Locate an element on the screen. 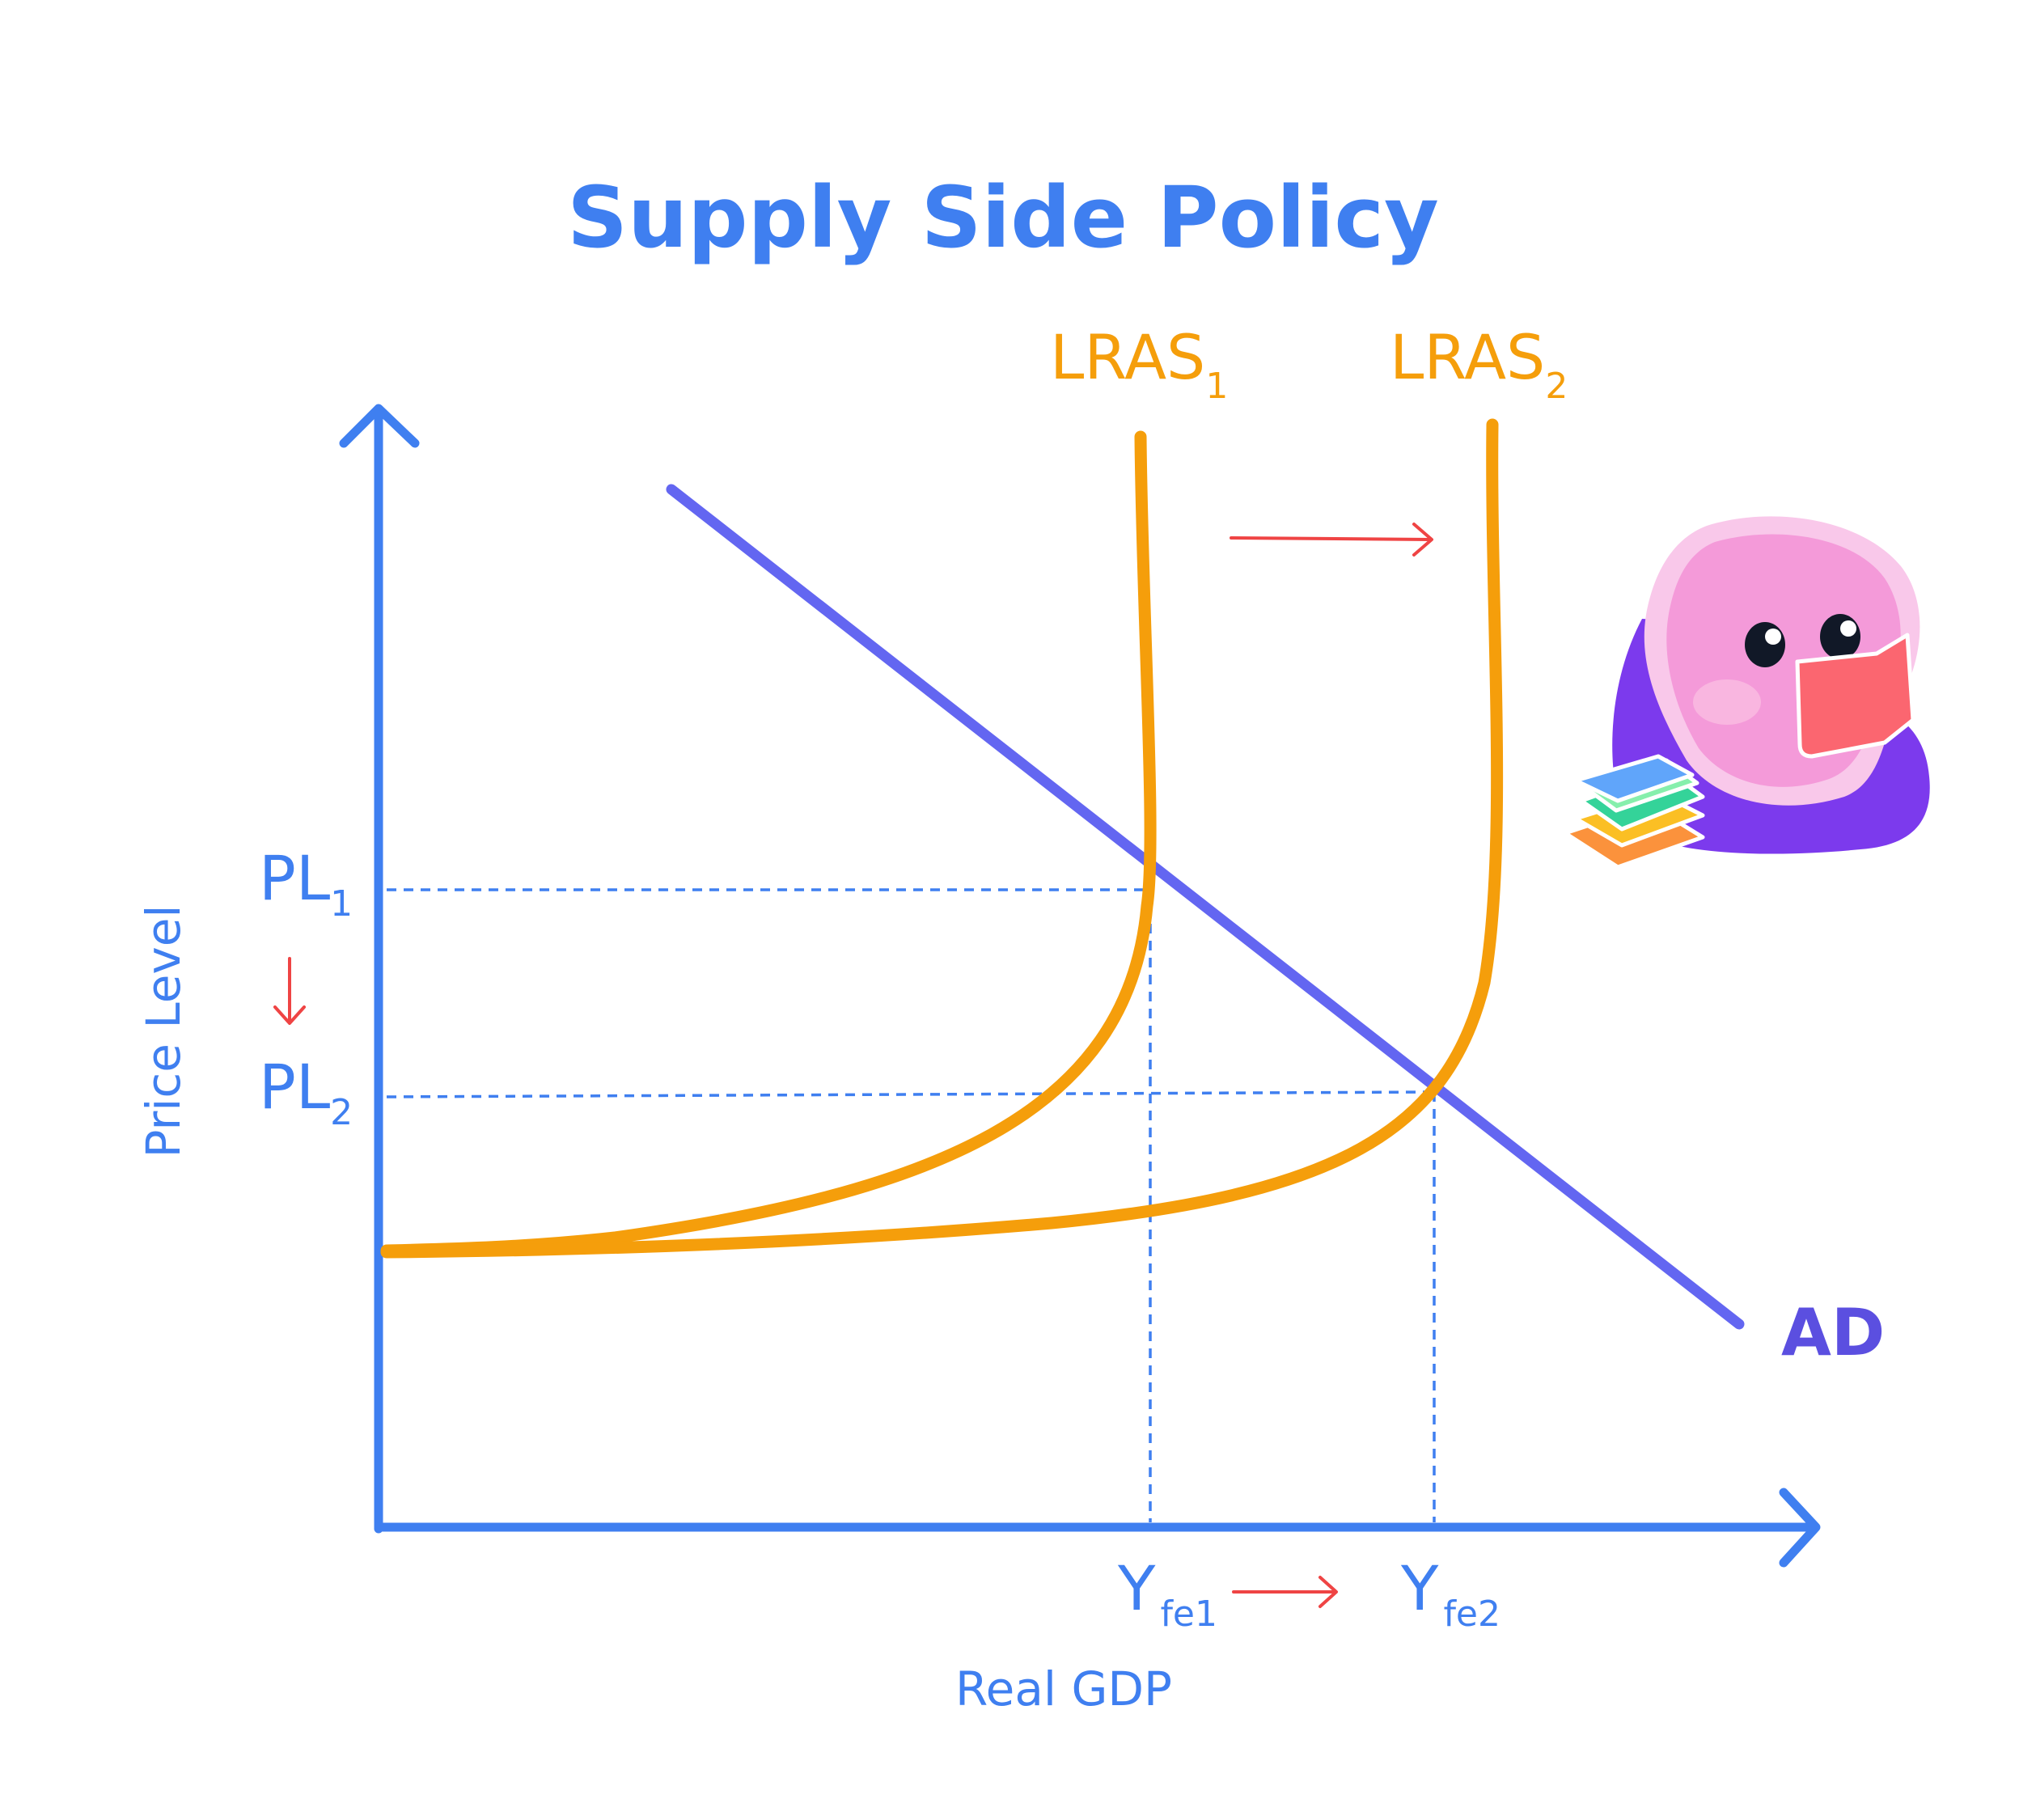 This screenshot has width=2019, height=1820. pl1-label: PL1 is located at coordinates (306, 883).